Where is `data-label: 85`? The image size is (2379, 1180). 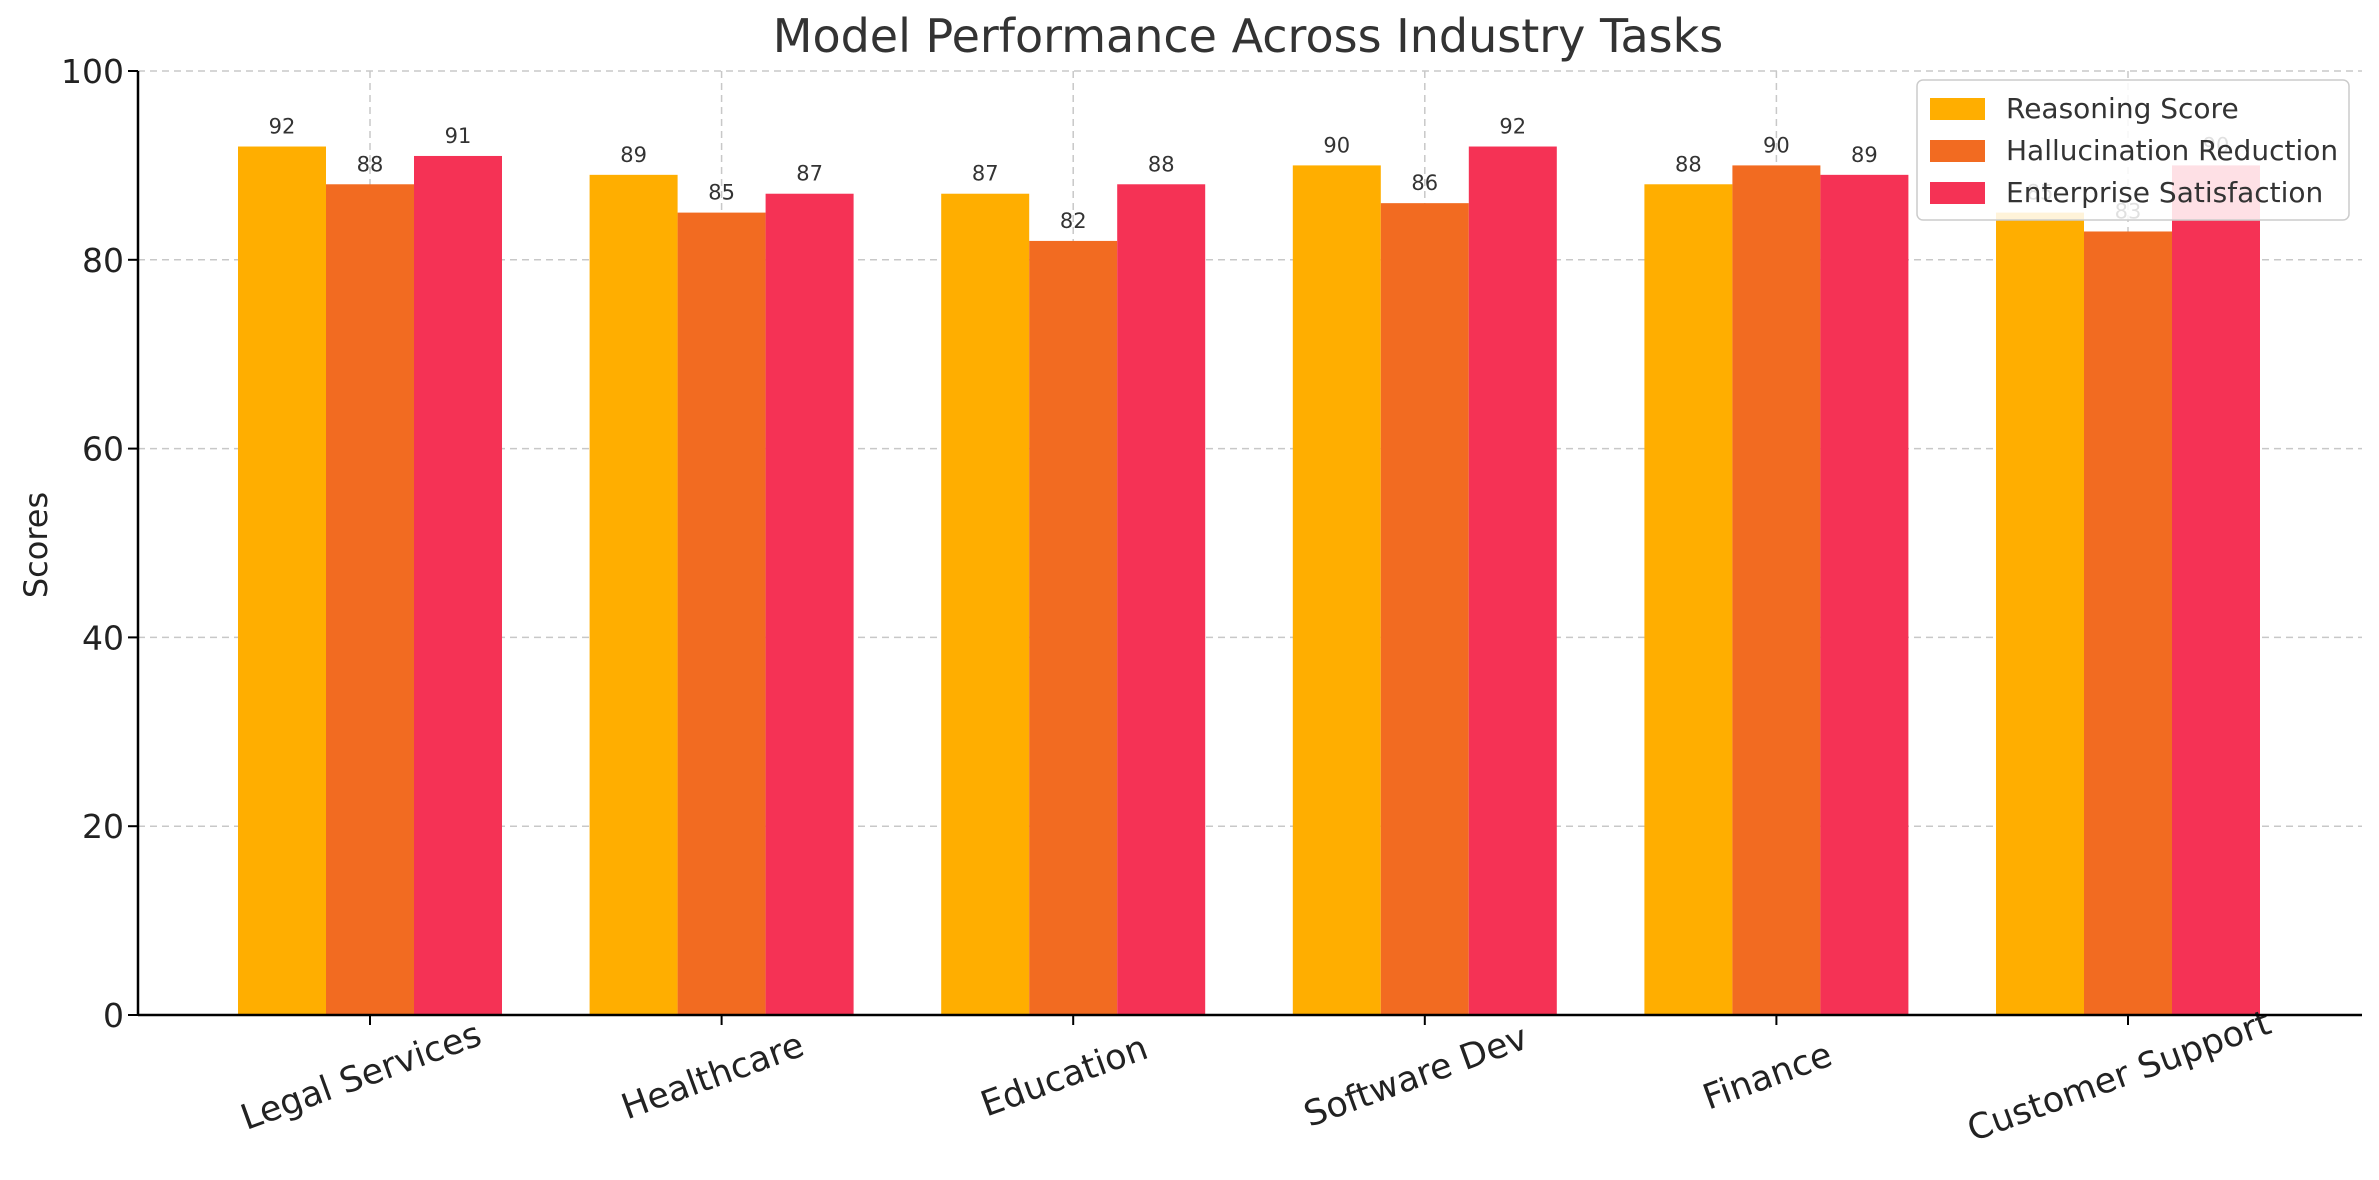
data-label: 85 is located at coordinates (721, 193).